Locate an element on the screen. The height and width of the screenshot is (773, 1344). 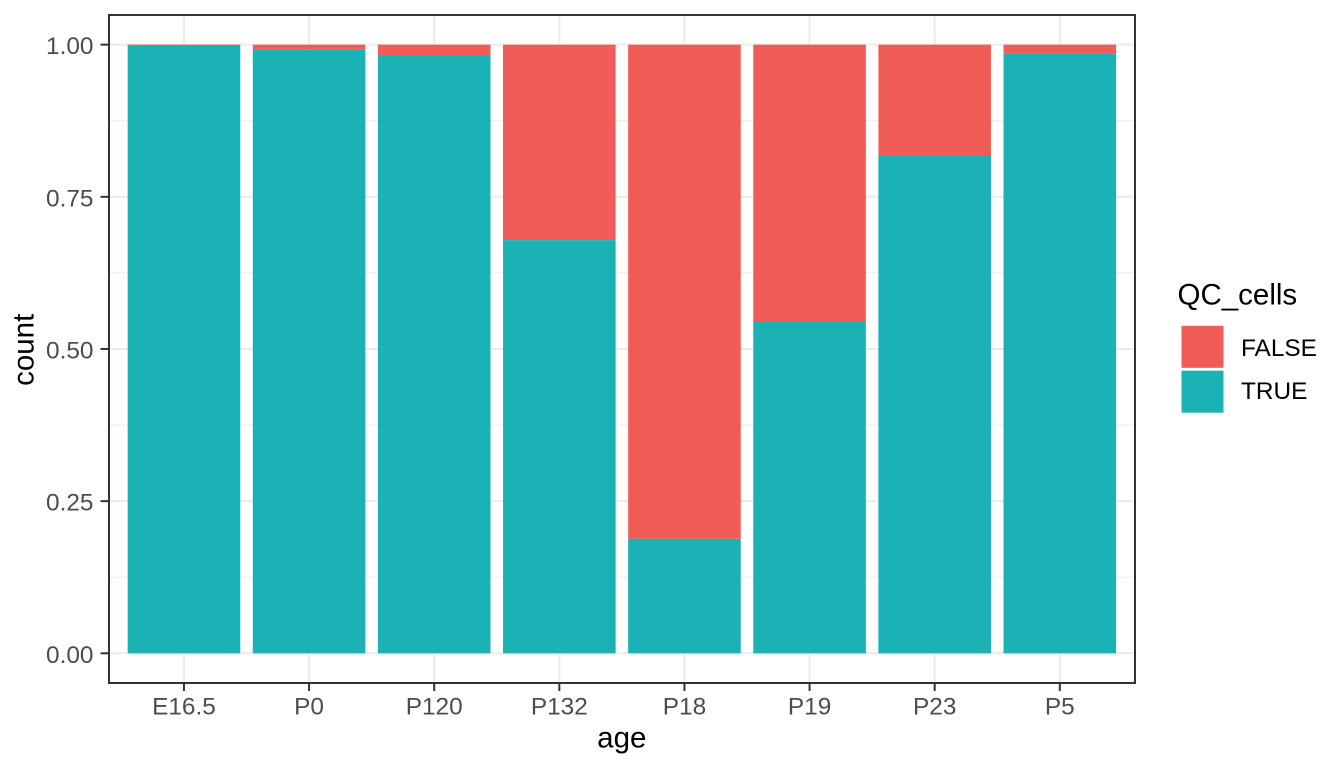
svg-text: P132 is located at coordinates (559, 707).